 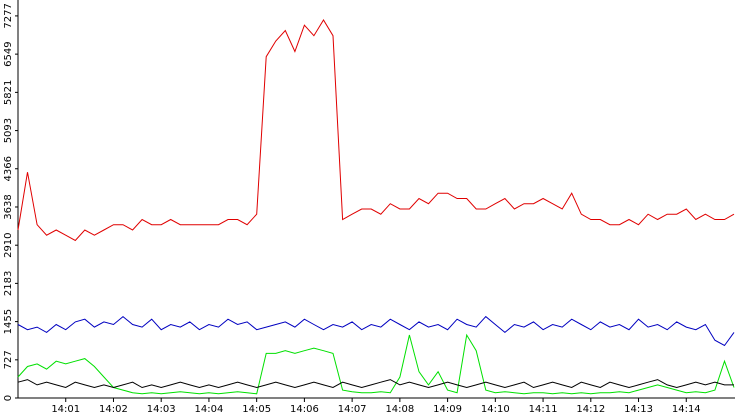 I want to click on x-tick-label: 14:09, so click(x=447, y=409).